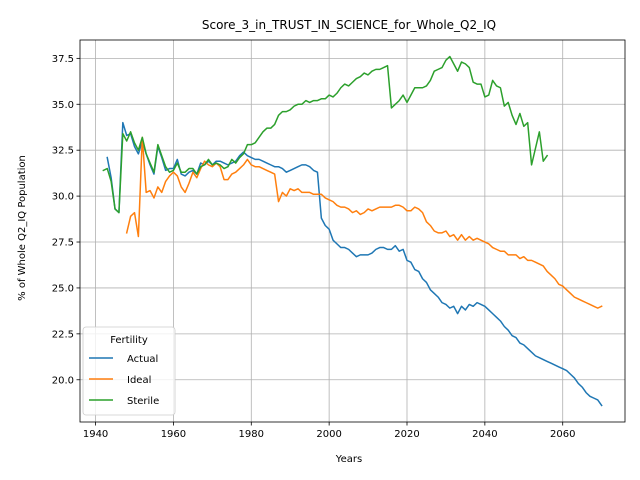 Image resolution: width=640 pixels, height=480 pixels. Describe the element at coordinates (251, 434) in the screenshot. I see `x-tick-label: 1980` at that location.